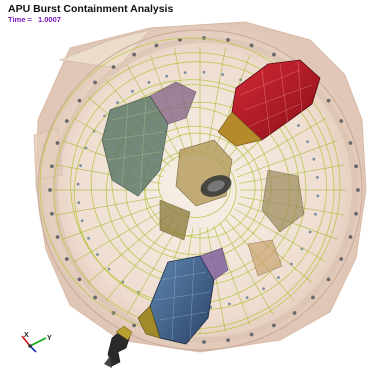 This screenshot has width=379, height=372. I want to click on time-readout: Time = 1.0007, so click(34, 19).